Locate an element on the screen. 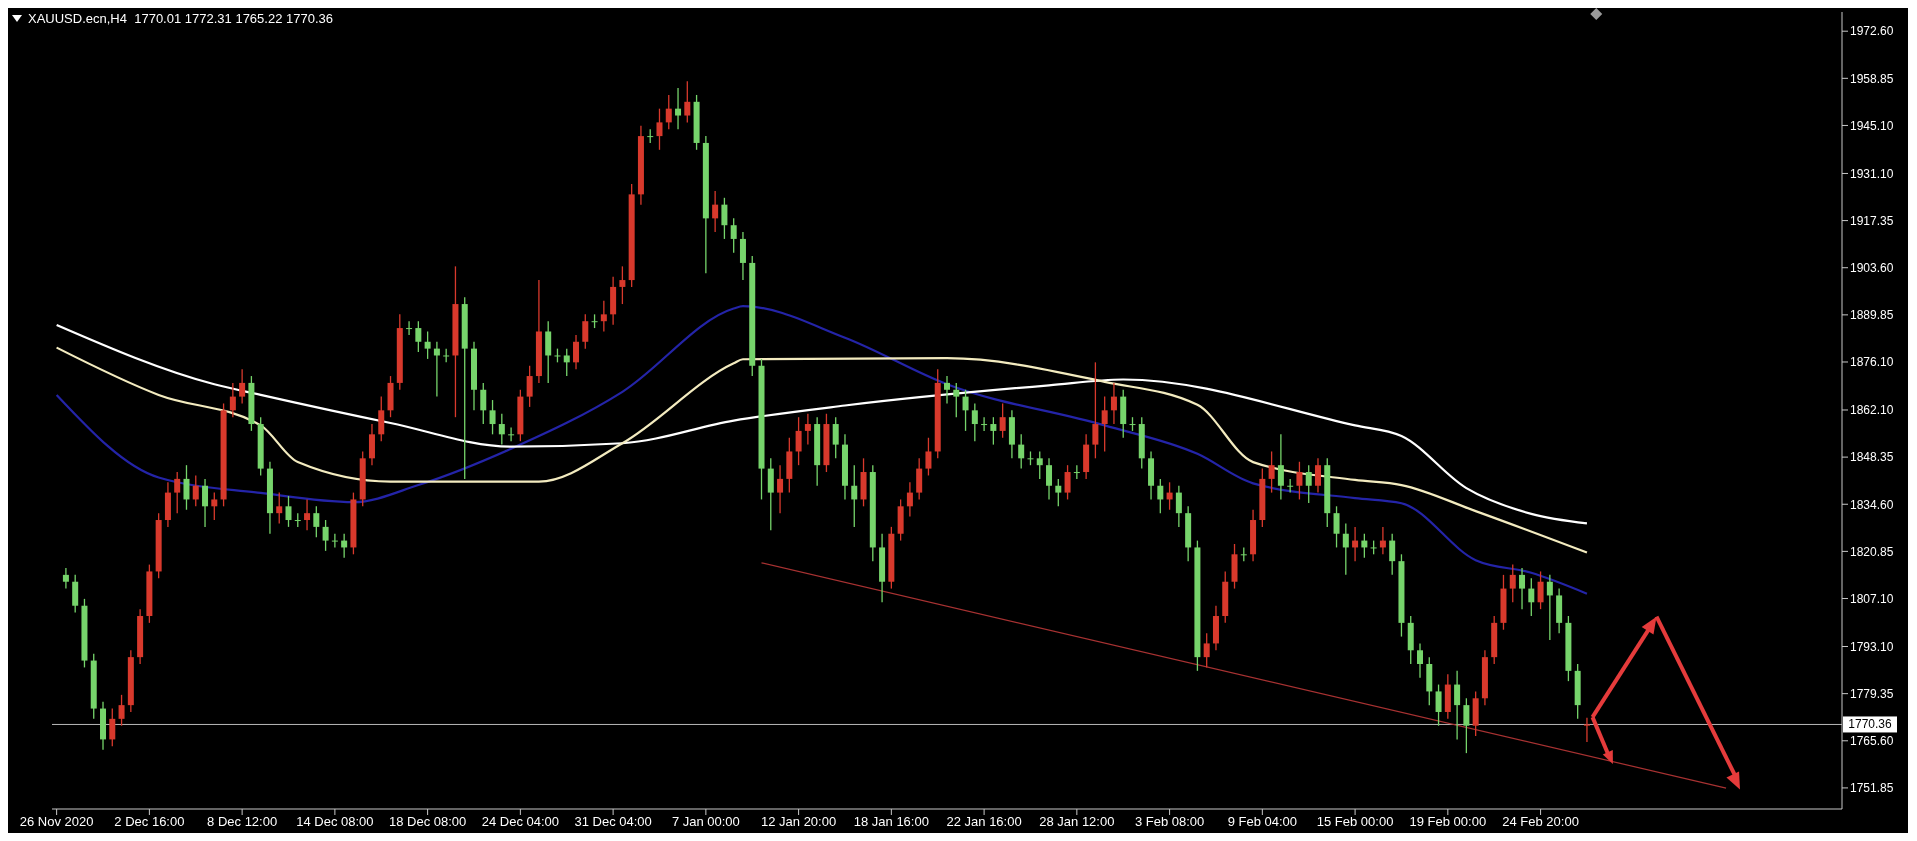 The image size is (1917, 841). y-tick-label: 1945.10 is located at coordinates (1872, 125).